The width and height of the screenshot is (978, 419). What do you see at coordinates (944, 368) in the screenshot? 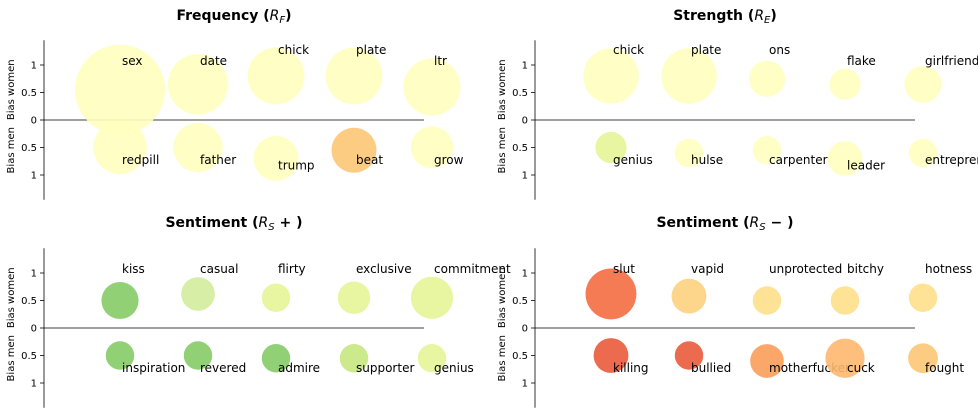
I see `word-label: fought` at bounding box center [944, 368].